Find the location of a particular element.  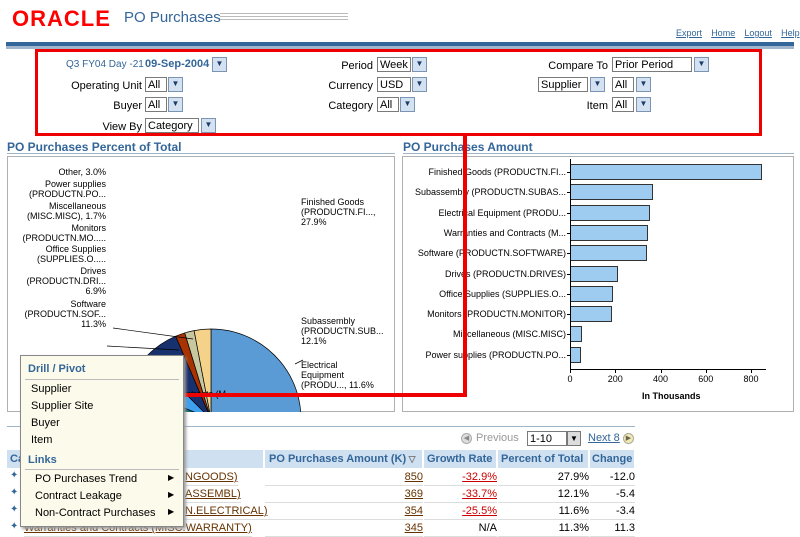

bar-x-tick is located at coordinates (706, 371).